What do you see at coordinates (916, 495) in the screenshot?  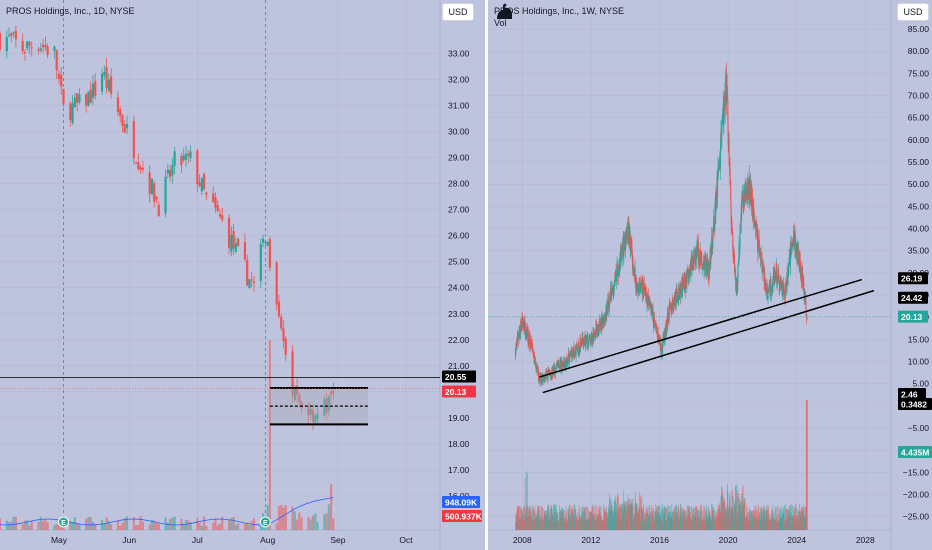 I see `y-tick-label: −20.00` at bounding box center [916, 495].